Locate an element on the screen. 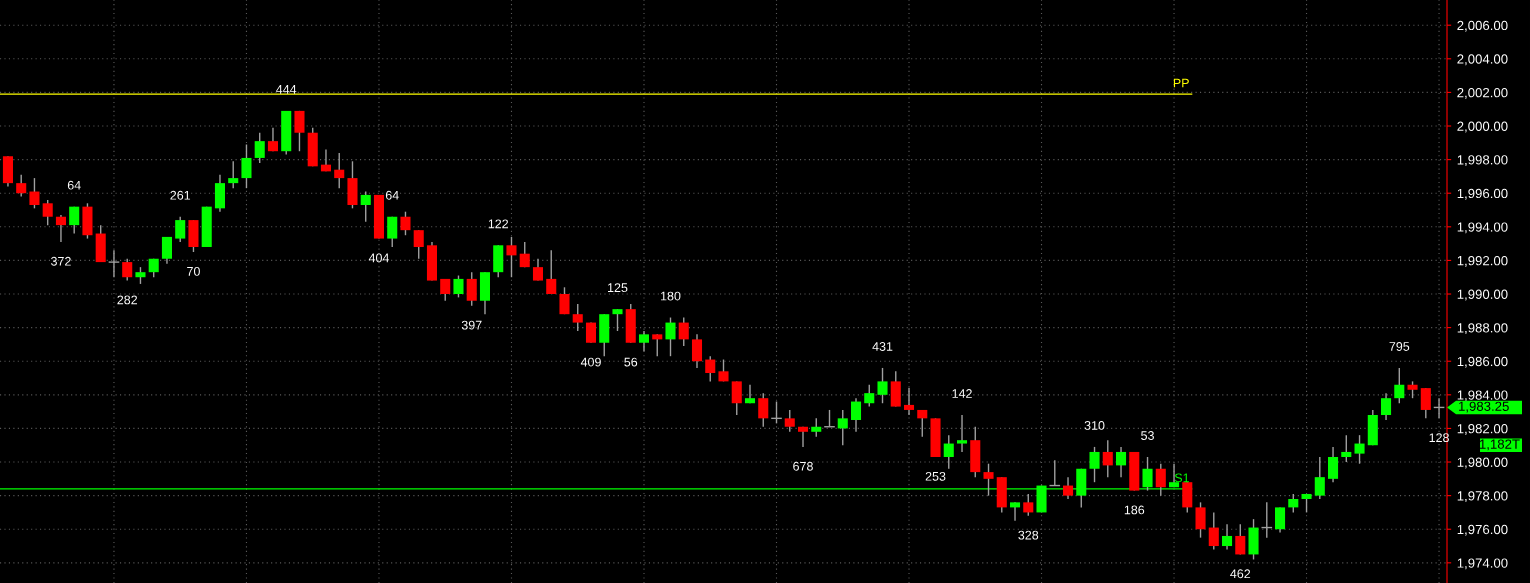 This screenshot has height=583, width=1530. text: 795 is located at coordinates (1399, 346).